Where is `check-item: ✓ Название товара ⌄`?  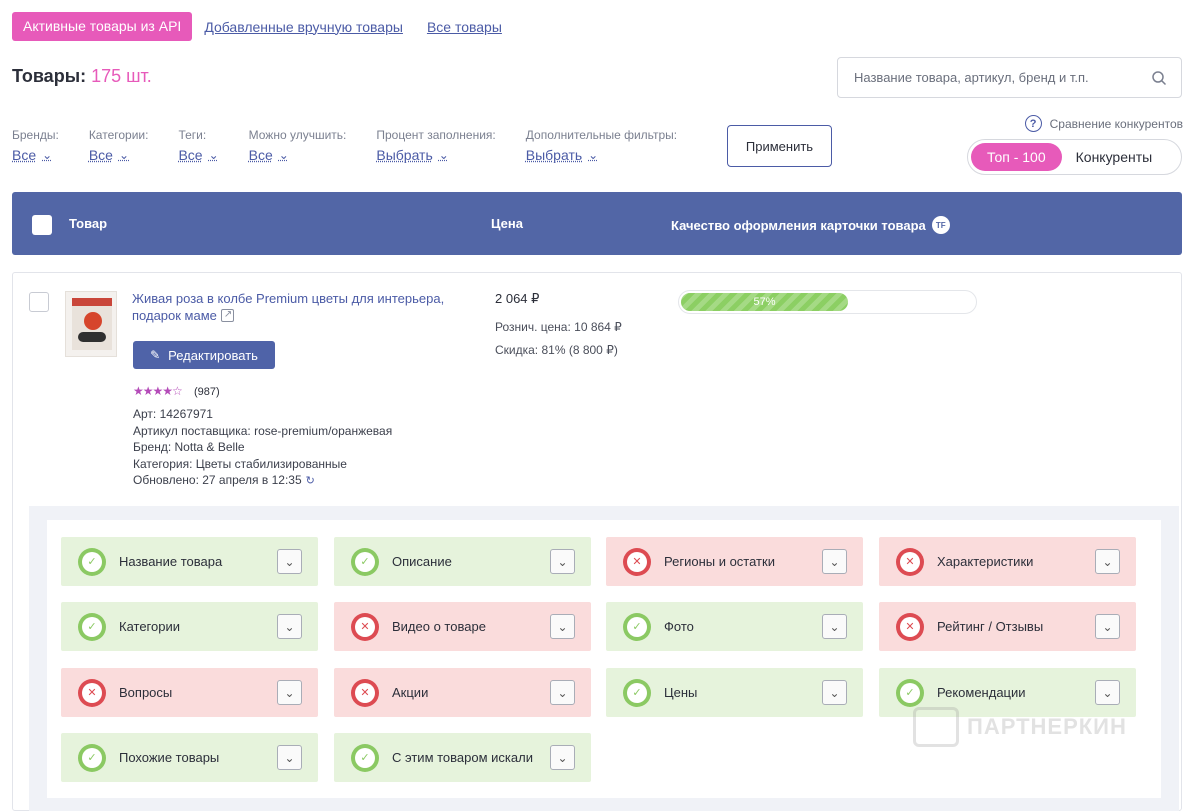
check-item: ✓ Название товара ⌄ is located at coordinates (189, 561).